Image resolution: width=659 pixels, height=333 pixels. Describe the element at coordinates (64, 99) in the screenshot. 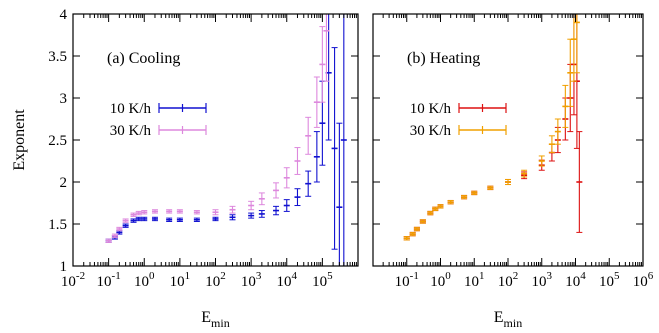

I see `y-tick-label: 3` at that location.